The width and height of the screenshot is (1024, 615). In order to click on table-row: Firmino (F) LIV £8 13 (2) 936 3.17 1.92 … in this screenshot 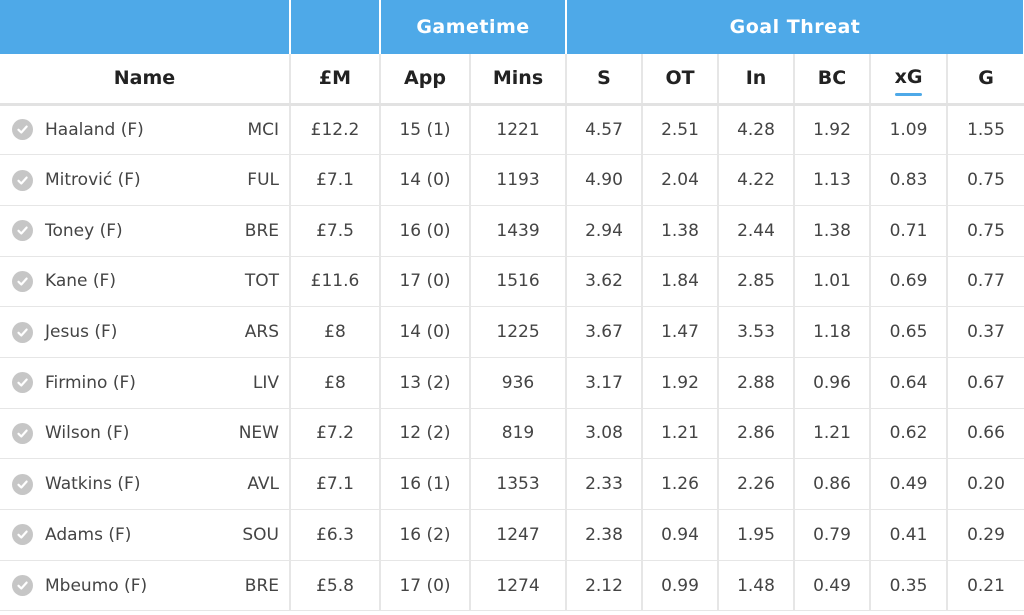, I will do `click(512, 383)`.